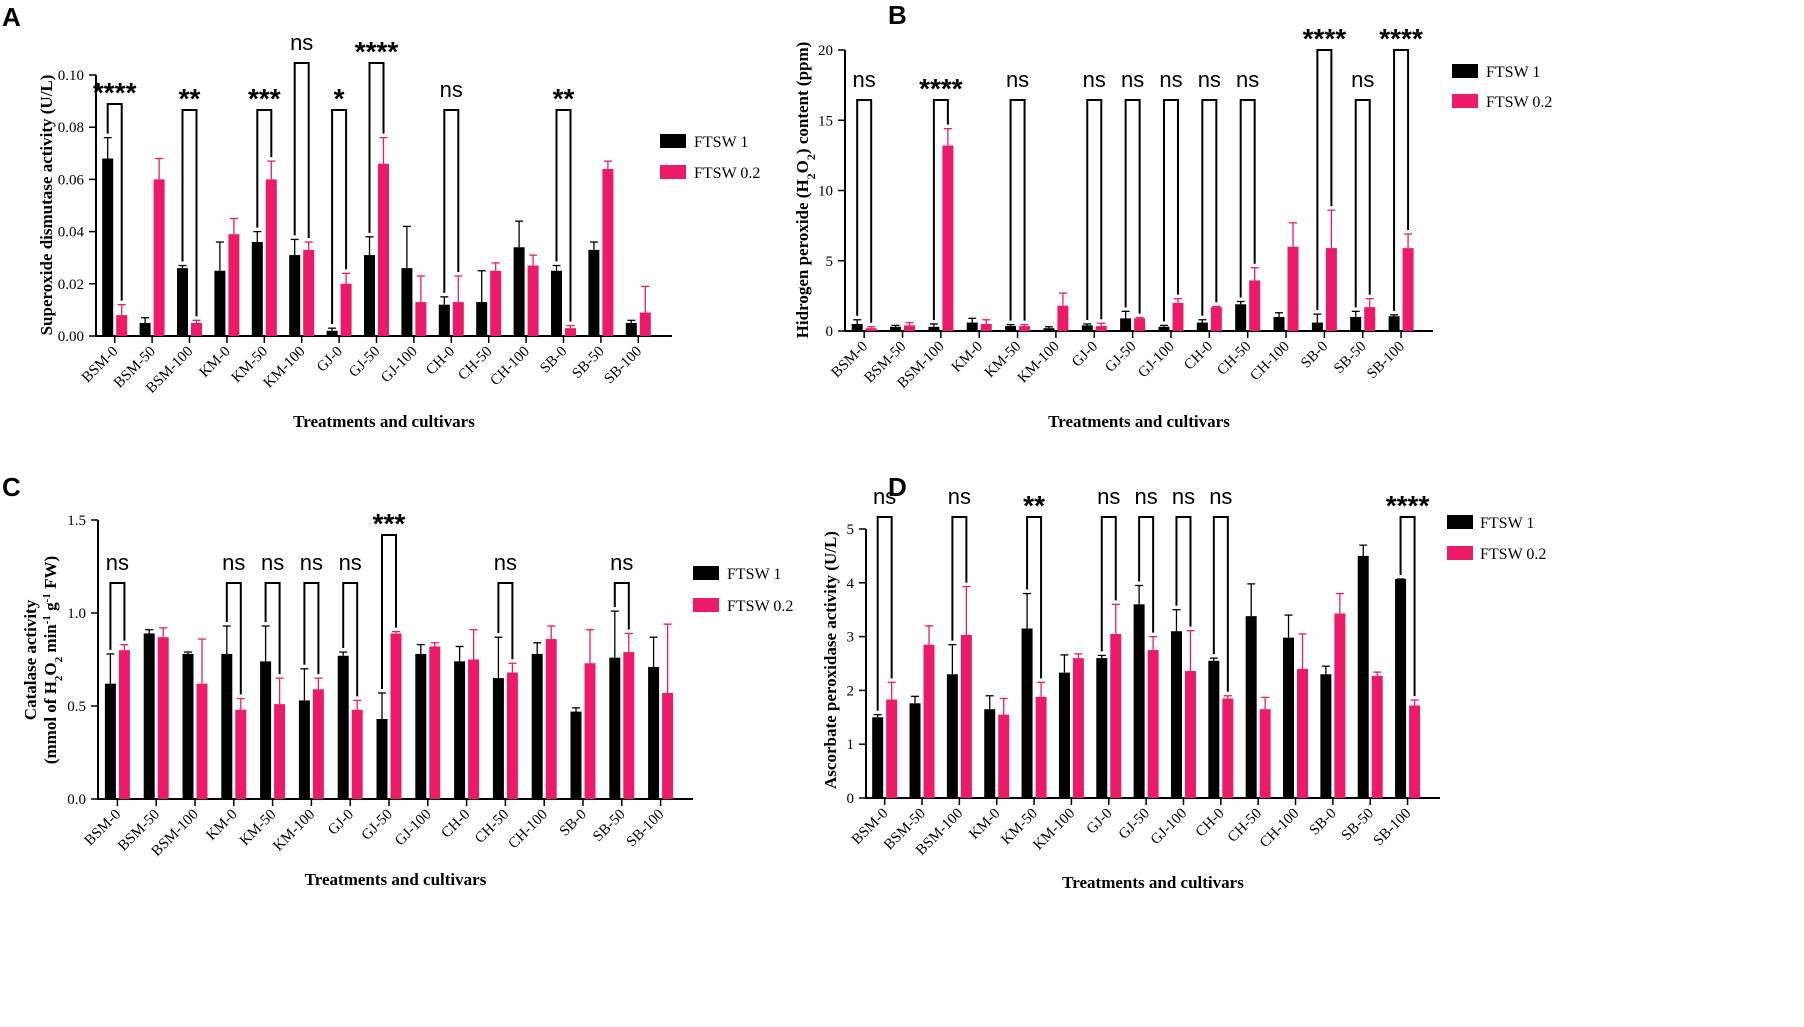  I want to click on y-axis-title: Catalase activity, so click(30, 659).